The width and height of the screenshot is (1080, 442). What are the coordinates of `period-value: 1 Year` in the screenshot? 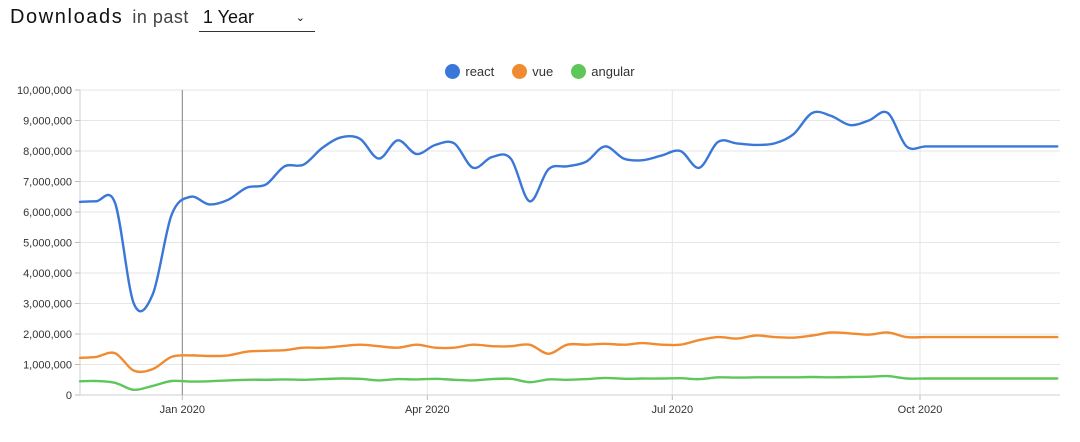 It's located at (228, 17).